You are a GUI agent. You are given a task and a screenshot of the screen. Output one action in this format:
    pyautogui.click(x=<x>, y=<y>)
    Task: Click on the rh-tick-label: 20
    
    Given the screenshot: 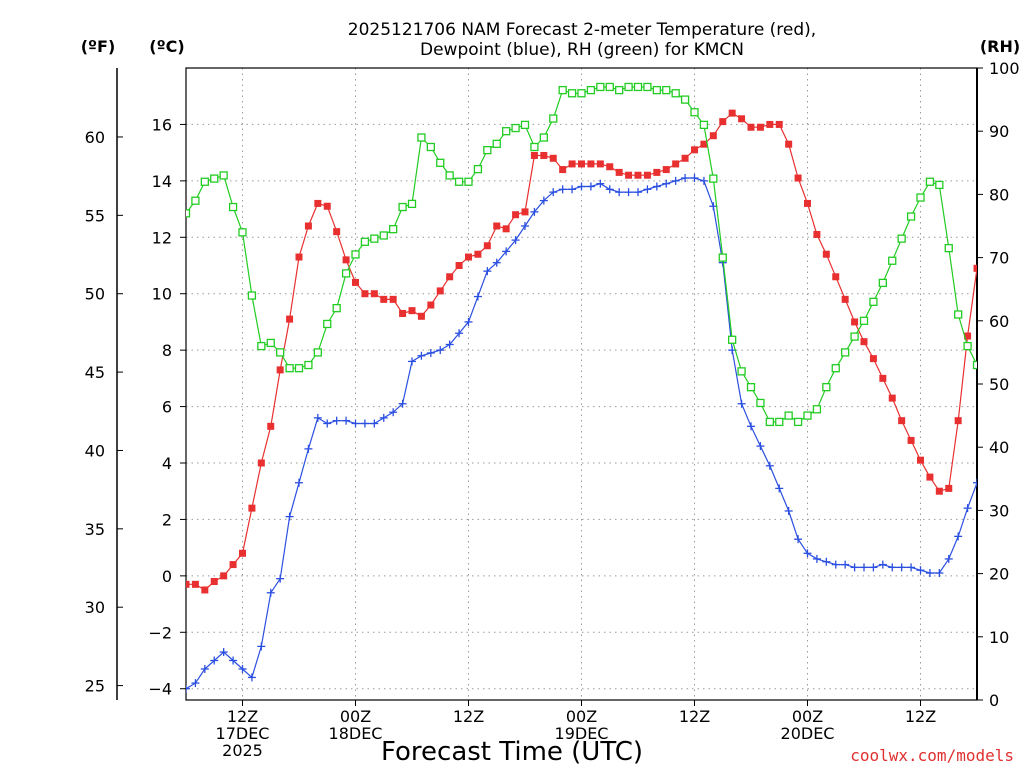 What is the action you would take?
    pyautogui.click(x=999, y=574)
    